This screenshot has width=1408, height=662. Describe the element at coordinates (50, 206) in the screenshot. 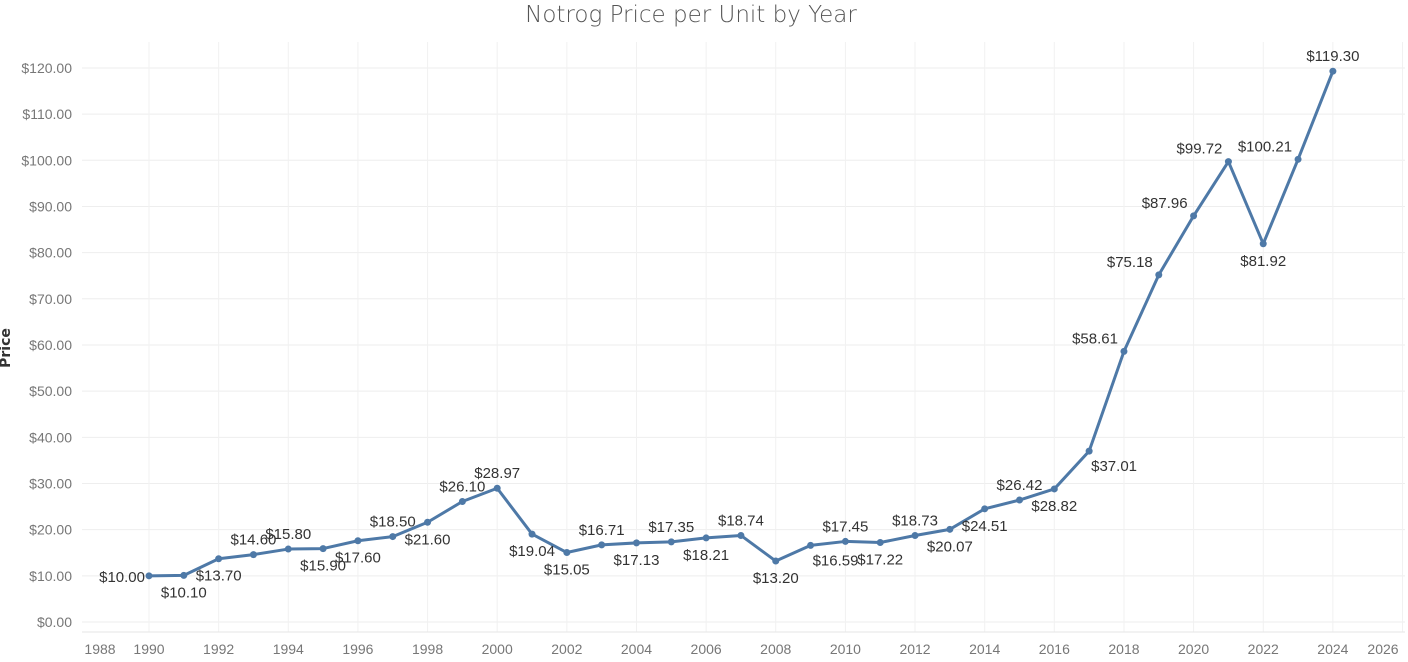

I see `y-tick-label: $90.00` at that location.